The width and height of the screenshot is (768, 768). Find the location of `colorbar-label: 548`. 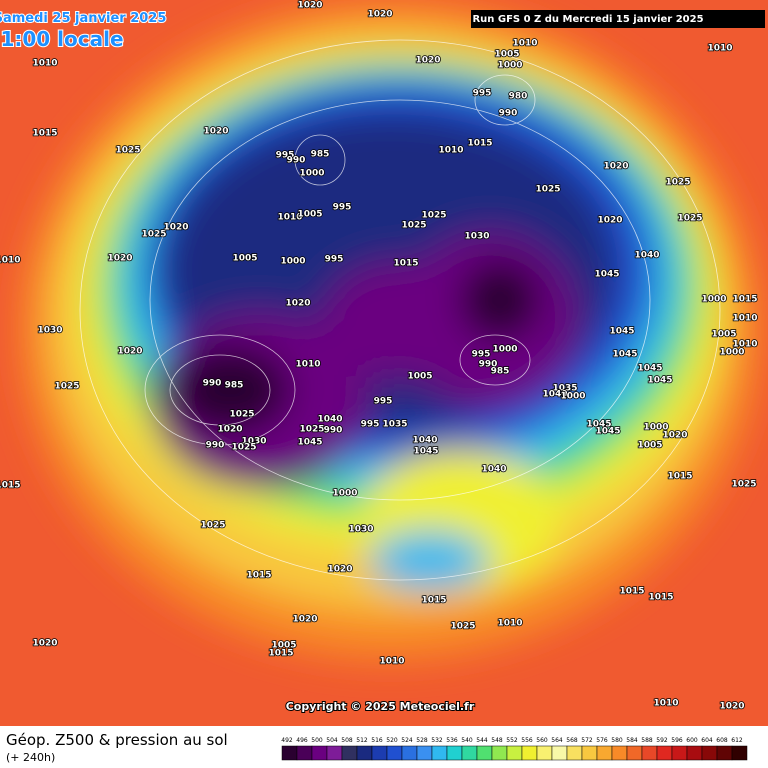

colorbar-label: 548 is located at coordinates (497, 740).